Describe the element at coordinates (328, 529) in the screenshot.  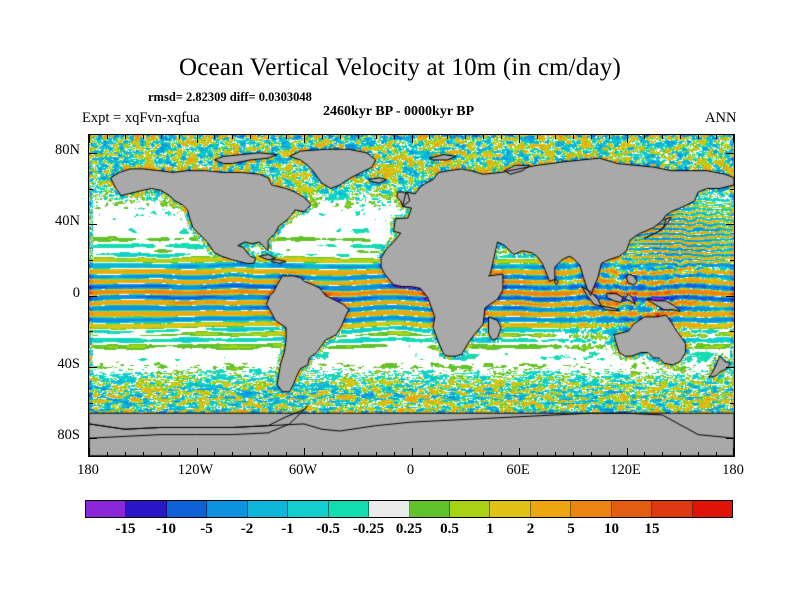
I see `colorbar-tick-5: -0.5` at that location.